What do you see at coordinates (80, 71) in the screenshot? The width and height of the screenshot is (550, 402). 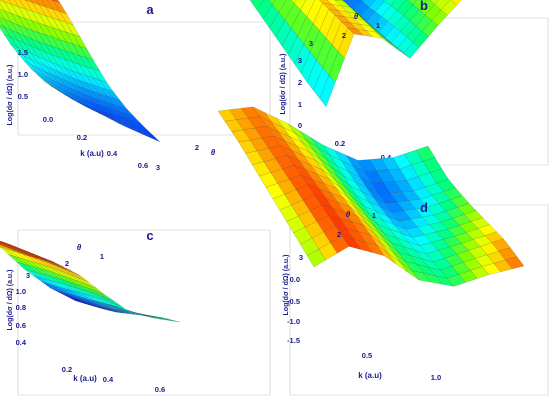 I see `surface-a` at bounding box center [80, 71].